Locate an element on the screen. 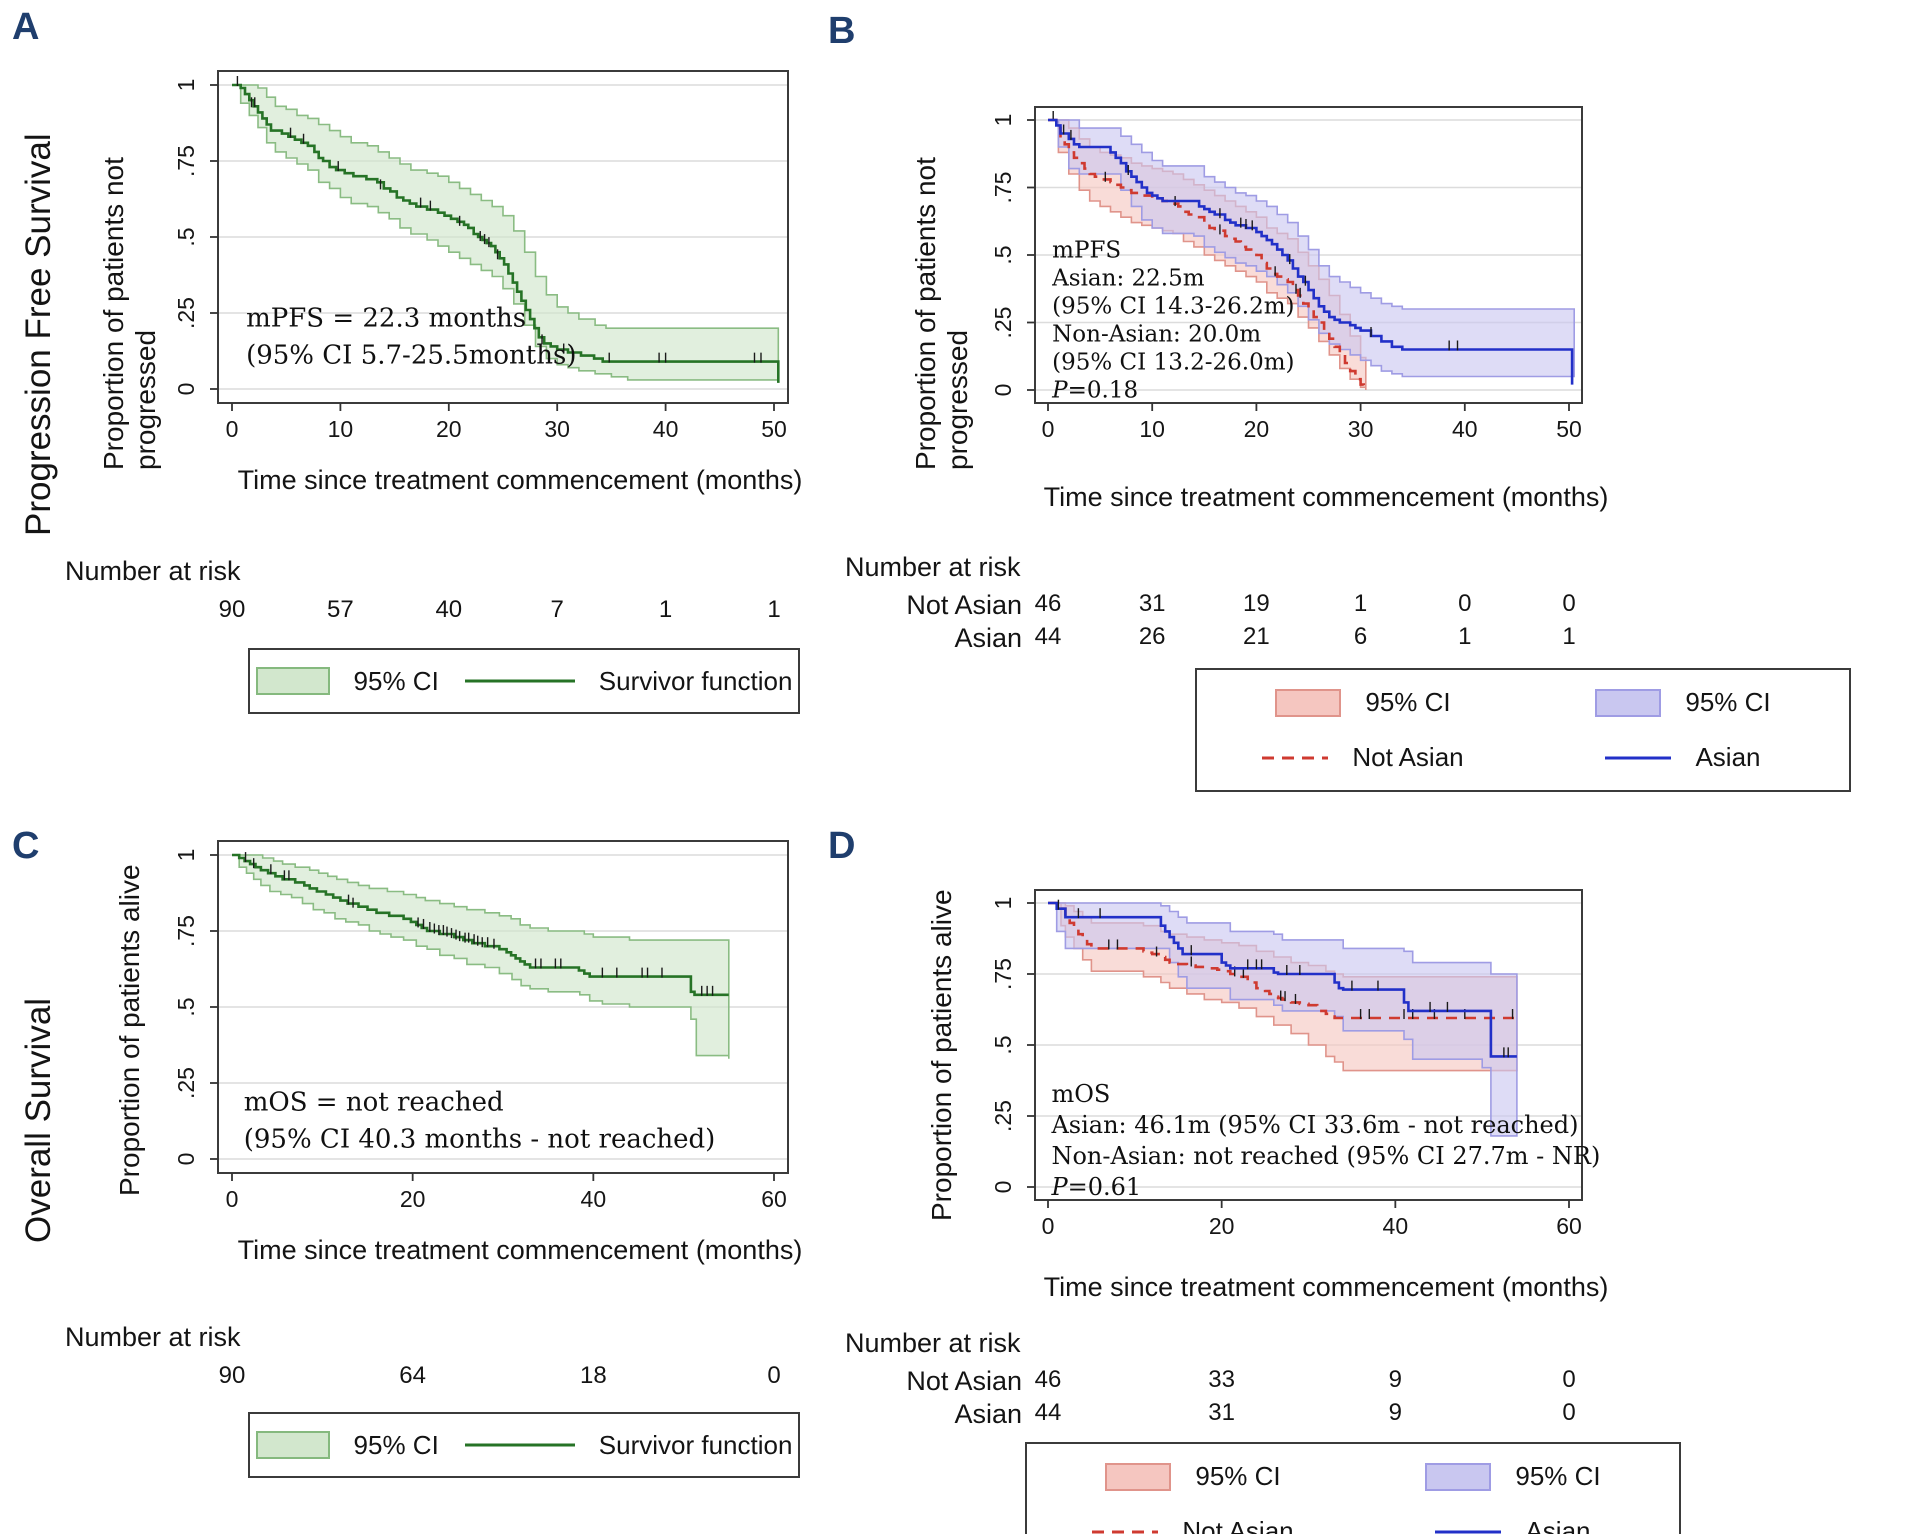 The width and height of the screenshot is (1930, 1534). row-title-pfs: Progression Free Survival is located at coordinates (38, 335).